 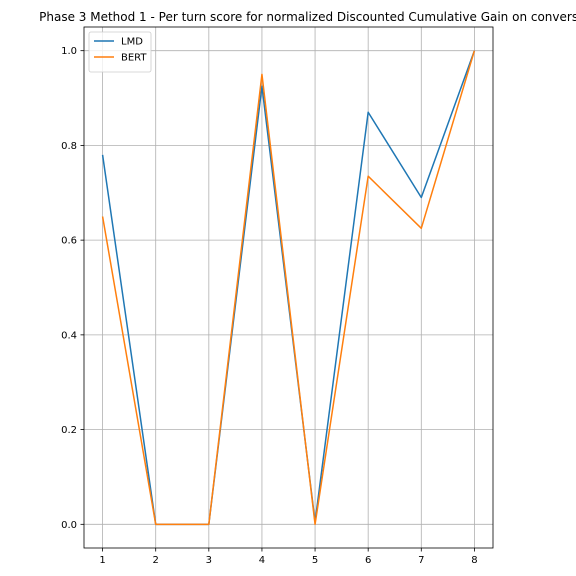 I want to click on legend-box, so click(x=120, y=52).